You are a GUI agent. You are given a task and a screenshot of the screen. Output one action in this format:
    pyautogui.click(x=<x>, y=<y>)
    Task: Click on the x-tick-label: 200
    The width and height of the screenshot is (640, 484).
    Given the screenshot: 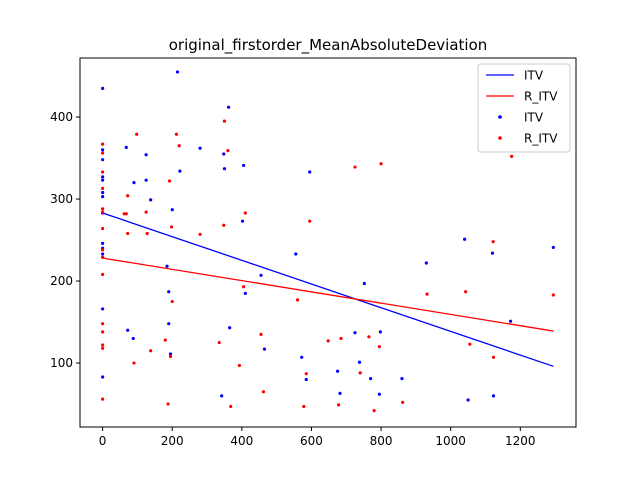 What is the action you would take?
    pyautogui.click(x=172, y=441)
    